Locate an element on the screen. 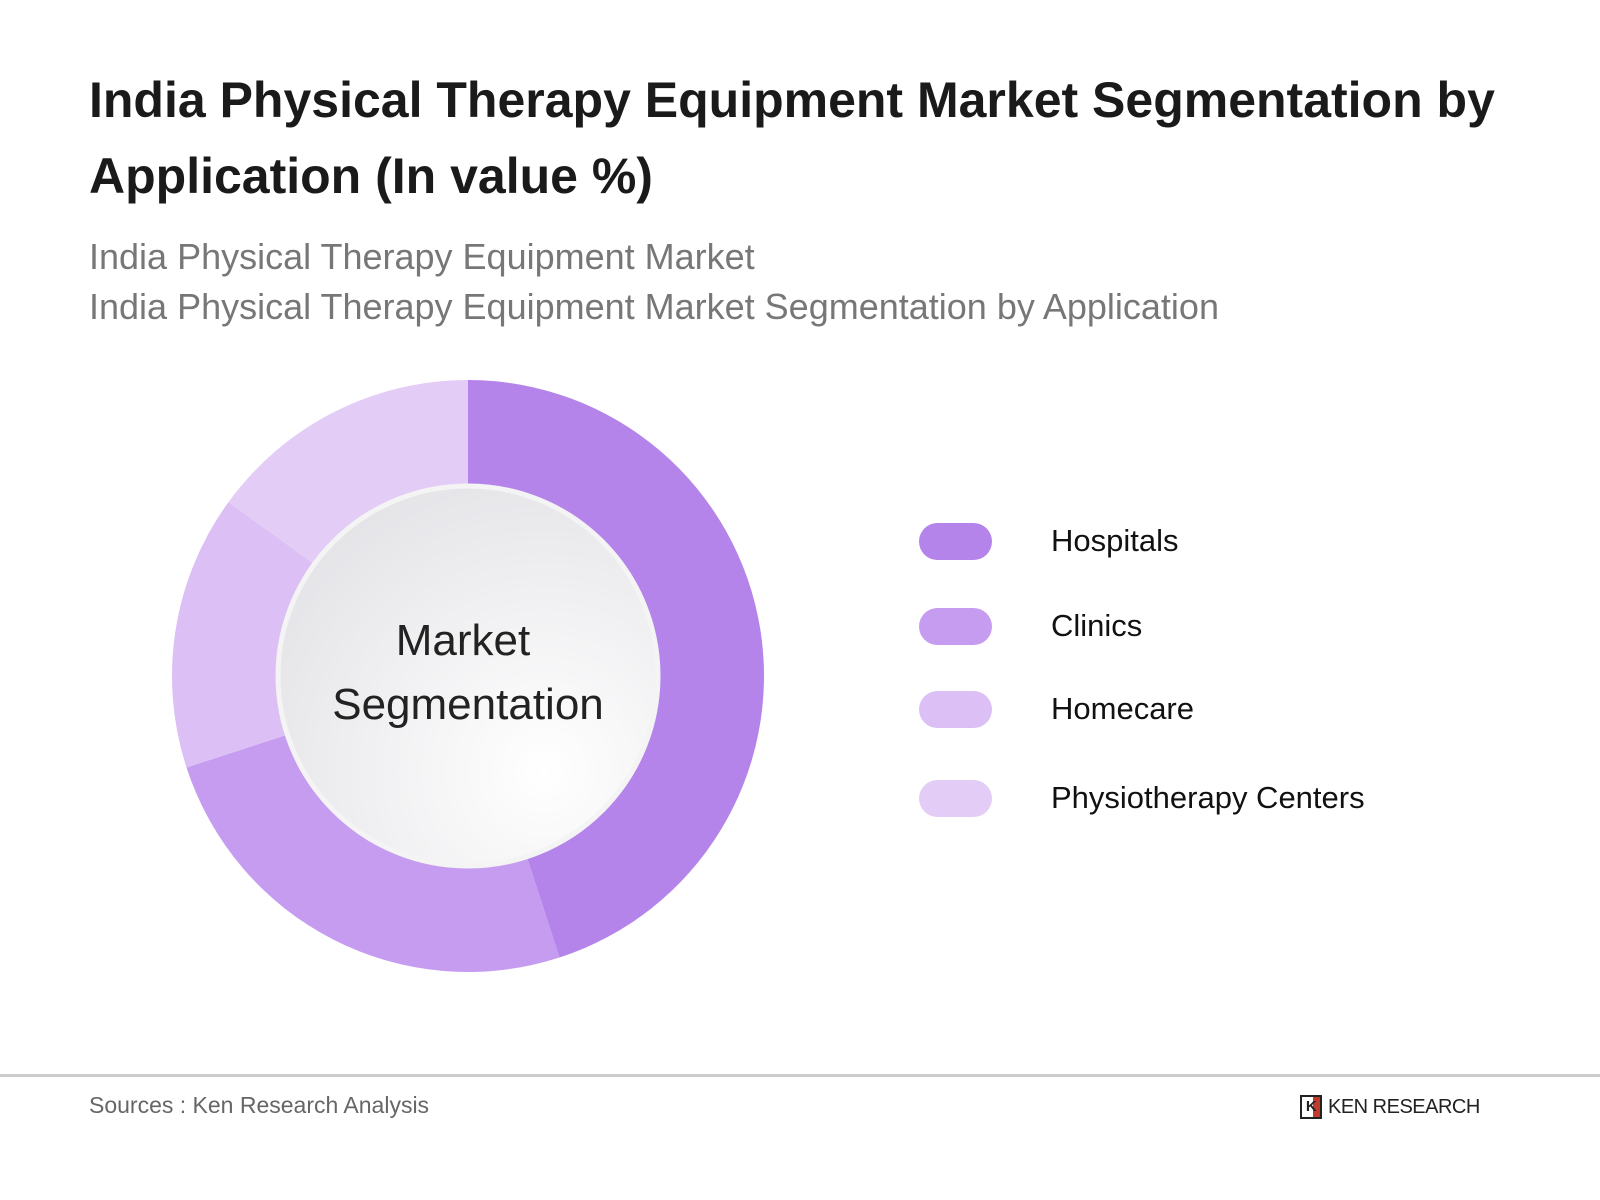  center-label-2: Segmentation is located at coordinates (468, 704).